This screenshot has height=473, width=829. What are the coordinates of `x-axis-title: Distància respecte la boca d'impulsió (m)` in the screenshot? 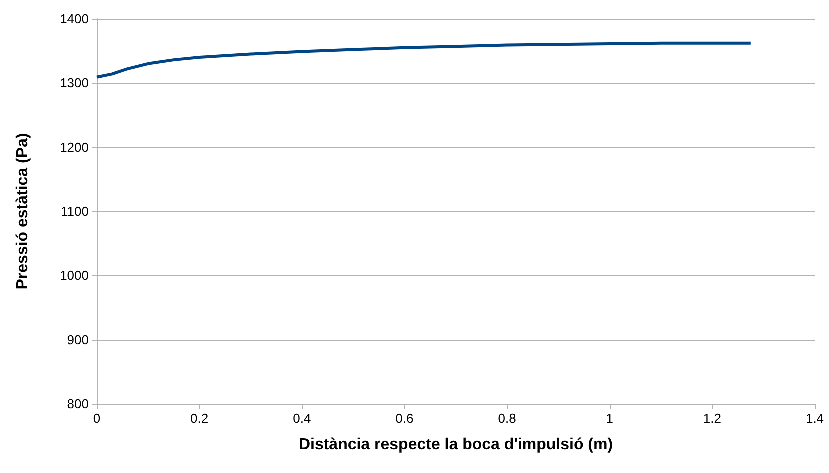 It's located at (456, 445).